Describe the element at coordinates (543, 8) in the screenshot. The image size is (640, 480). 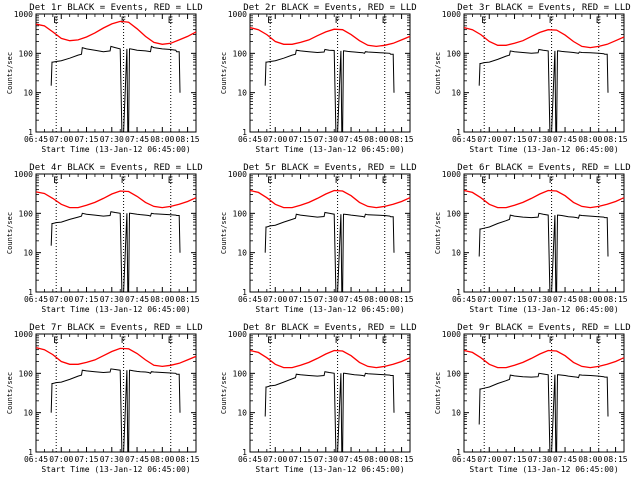
I see `panel-title: Det 3r BLACK = Events, RED = LLD` at that location.